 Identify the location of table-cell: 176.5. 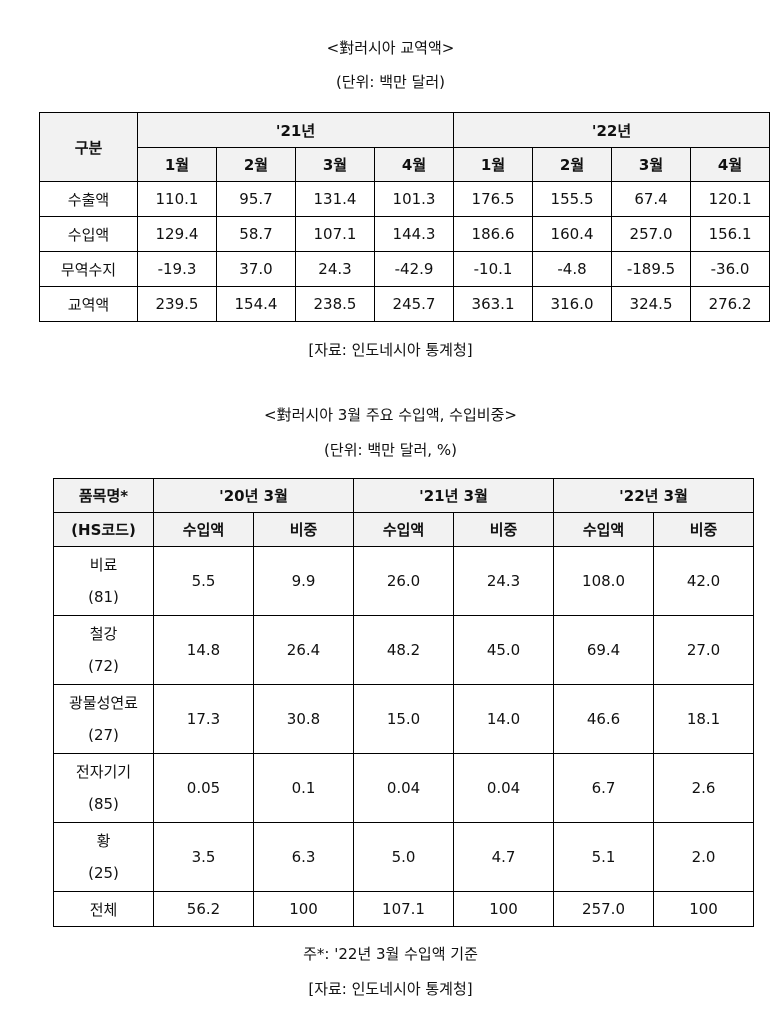
(493, 199).